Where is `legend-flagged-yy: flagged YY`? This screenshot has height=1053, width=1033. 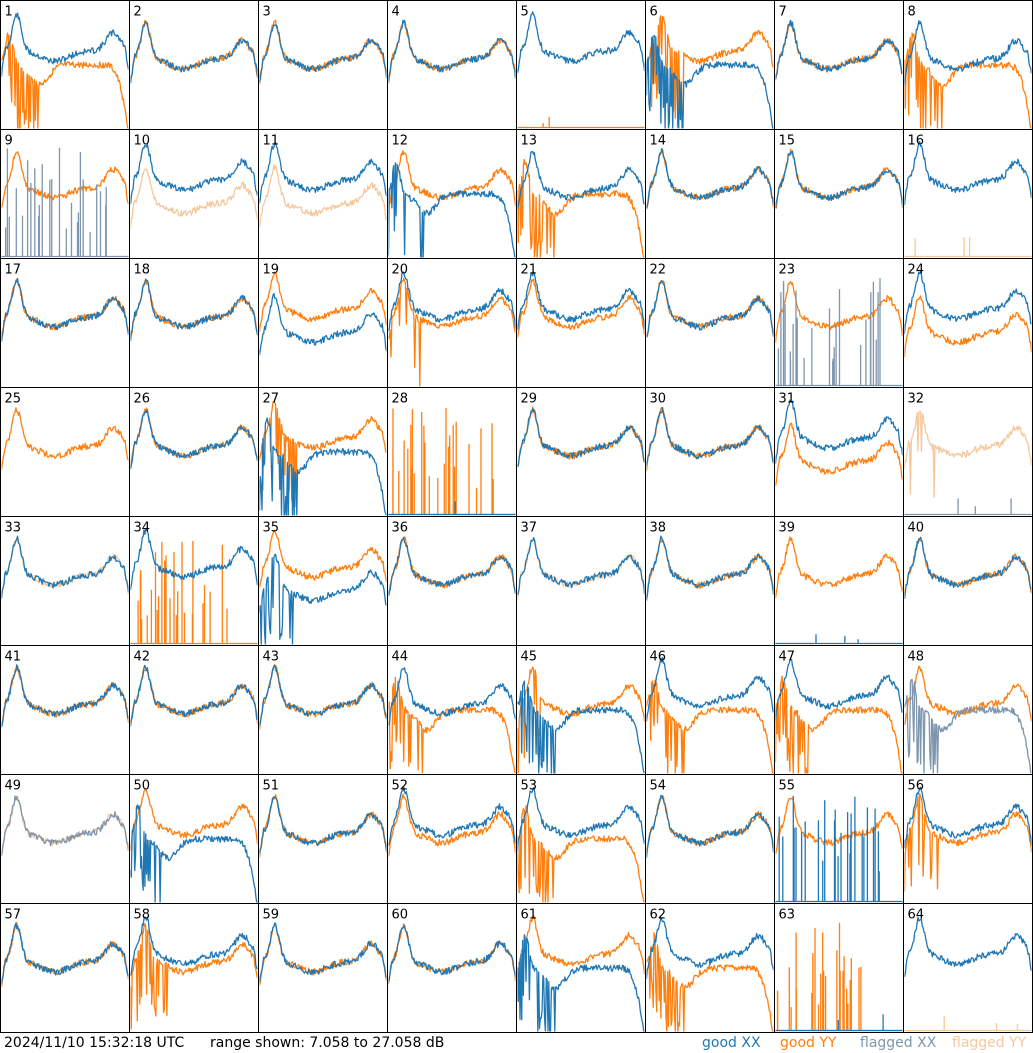 legend-flagged-yy: flagged YY is located at coordinates (989, 1043).